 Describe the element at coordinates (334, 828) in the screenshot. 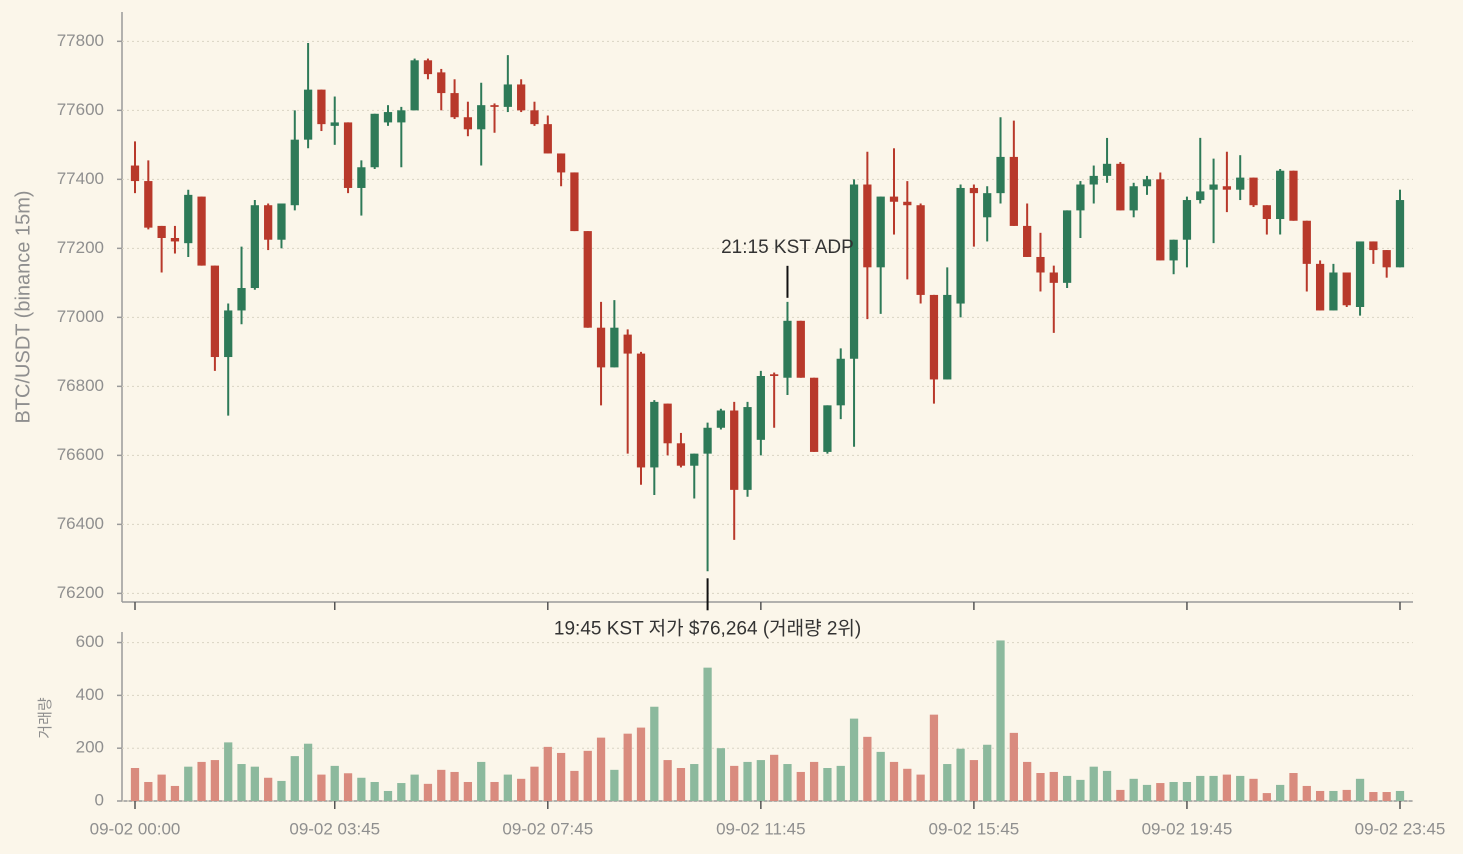

I see `x-tick-label: 09-02 03:45` at that location.